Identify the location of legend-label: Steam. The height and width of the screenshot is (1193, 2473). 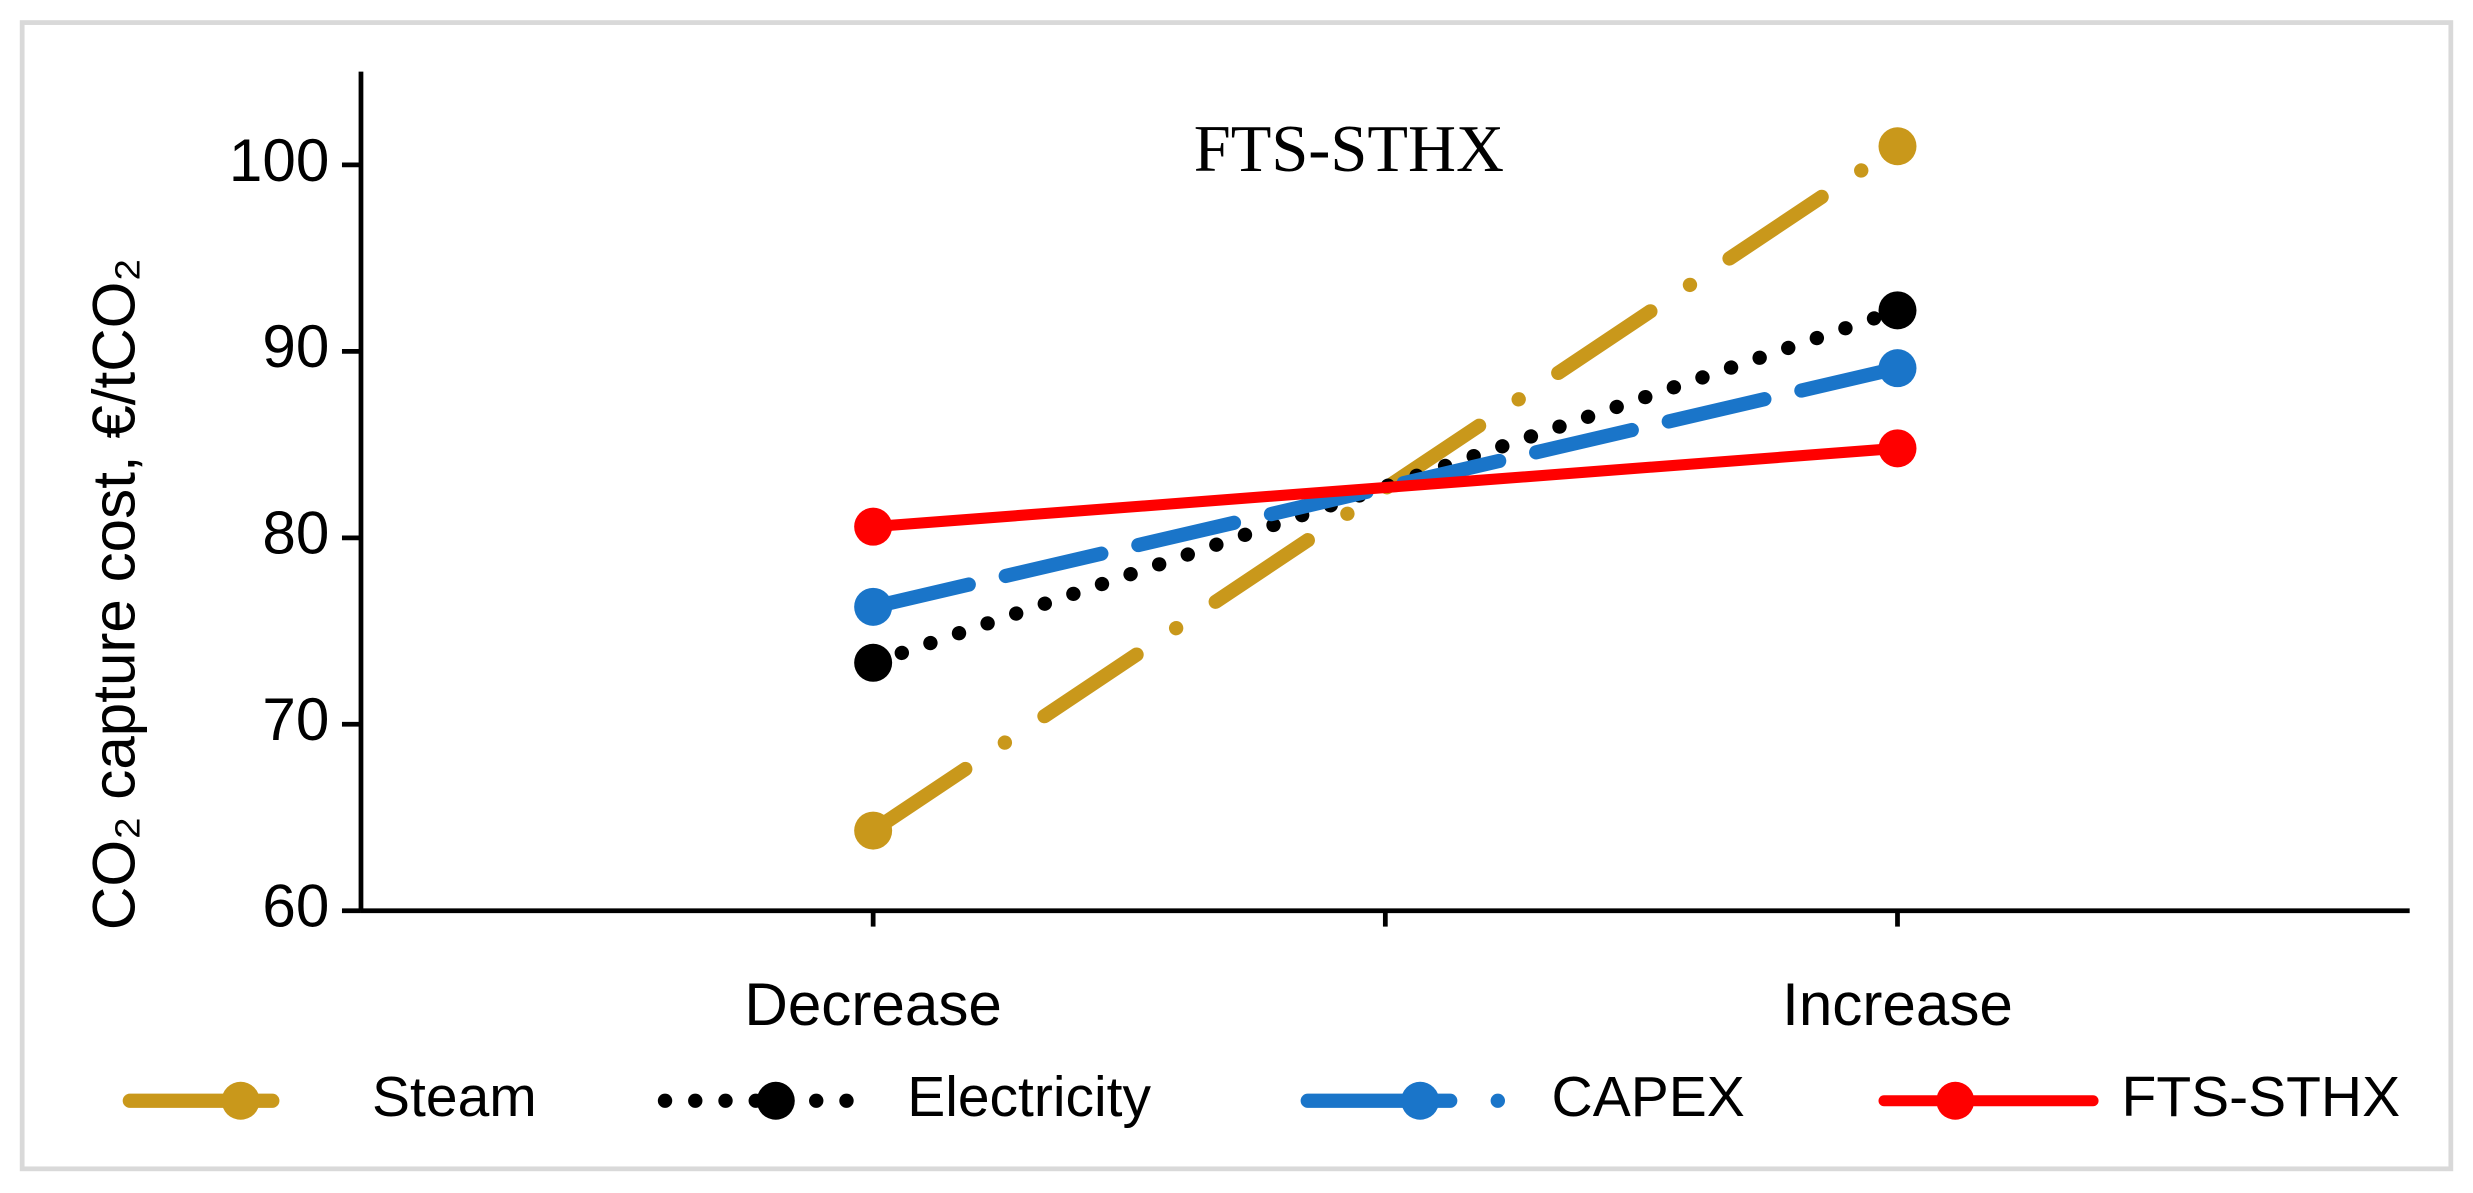
(454, 1097).